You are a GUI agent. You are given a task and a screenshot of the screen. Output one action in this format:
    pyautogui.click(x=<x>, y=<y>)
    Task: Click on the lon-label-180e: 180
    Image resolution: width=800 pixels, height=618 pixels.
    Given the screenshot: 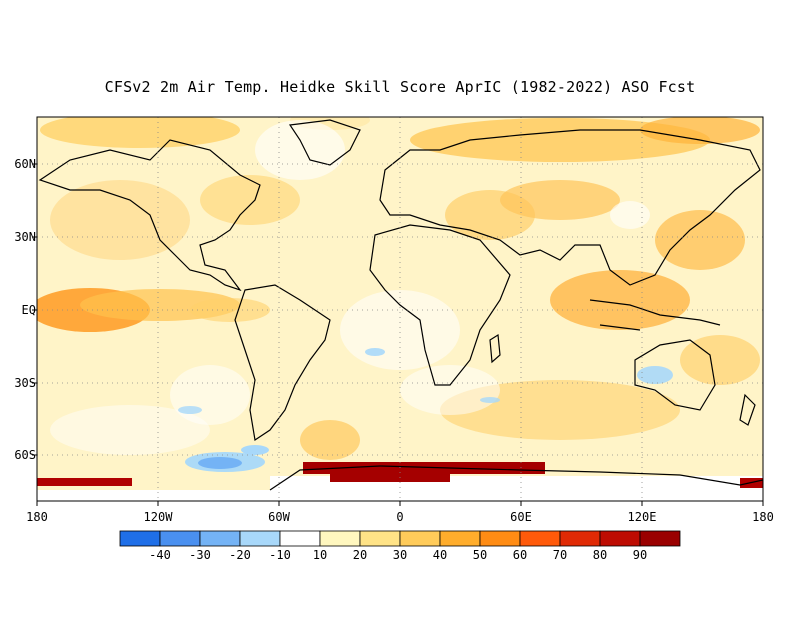 What is the action you would take?
    pyautogui.click(x=763, y=517)
    